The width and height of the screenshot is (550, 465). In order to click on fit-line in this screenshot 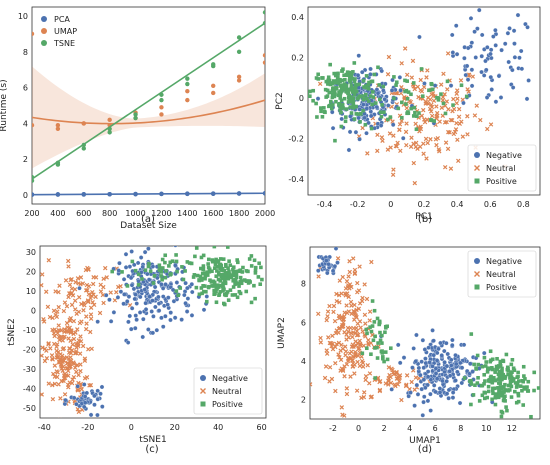, I will do `click(148, 194)`.